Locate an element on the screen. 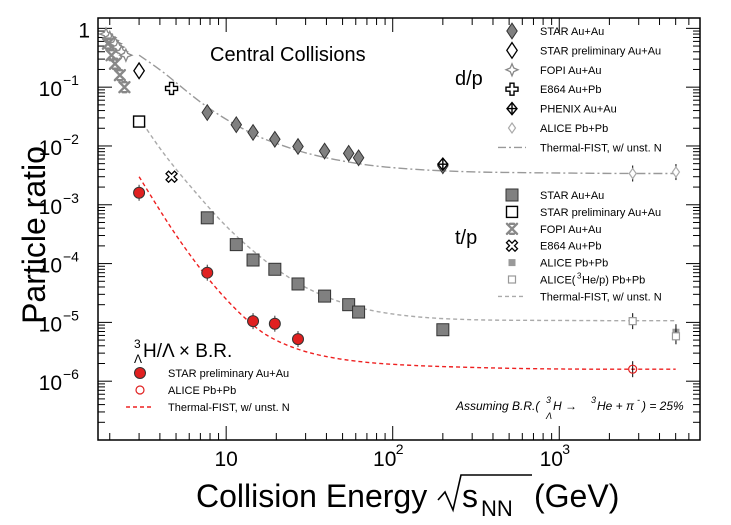 The width and height of the screenshot is (731, 525). legend-item-tp: E864 Au+Pb is located at coordinates (553, 246).